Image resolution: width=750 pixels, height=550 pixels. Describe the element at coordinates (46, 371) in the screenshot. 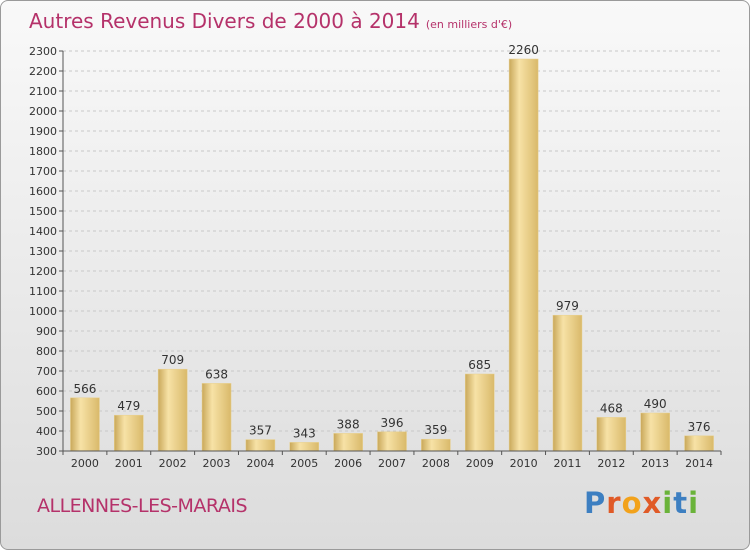

I see `y-tick-label: 700` at that location.